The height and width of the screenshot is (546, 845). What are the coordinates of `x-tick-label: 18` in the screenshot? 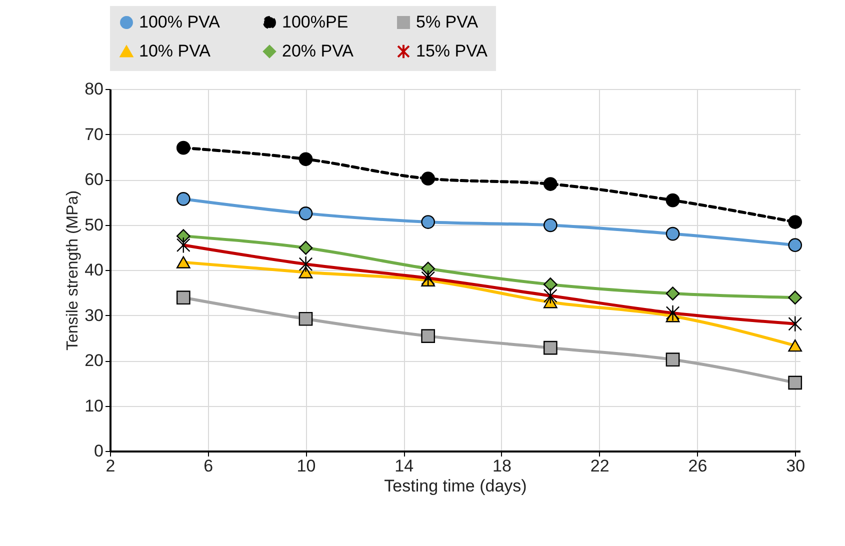 It's located at (502, 466).